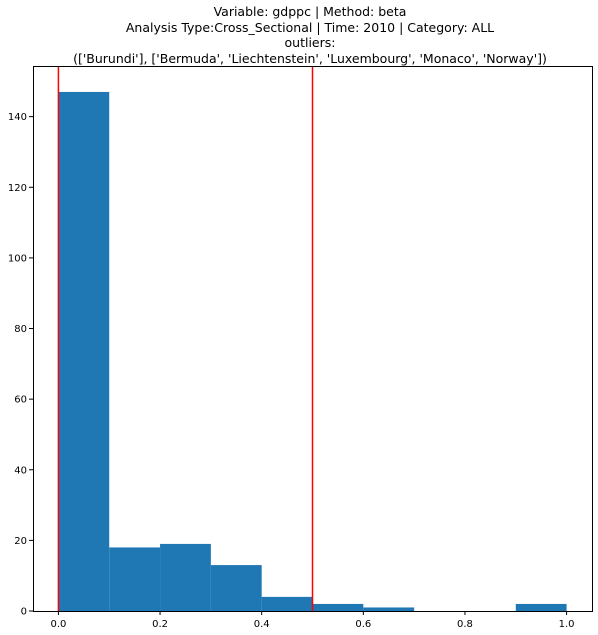 This screenshot has height=635, width=598. Describe the element at coordinates (310, 42) in the screenshot. I see `title-line-3: outliers:` at that location.